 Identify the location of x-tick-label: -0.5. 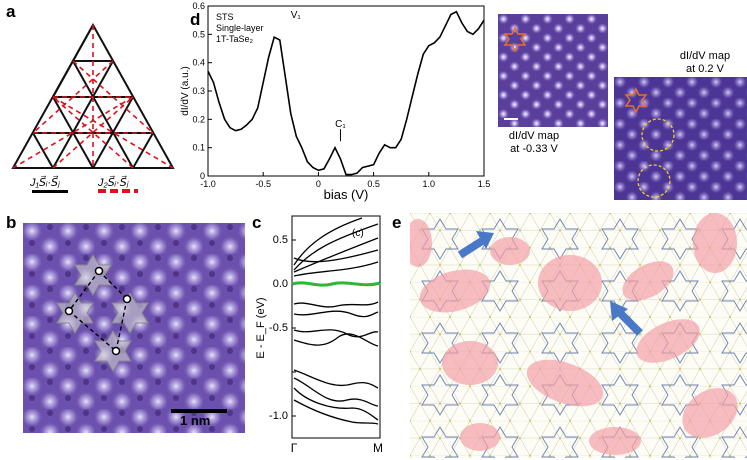
(263, 184).